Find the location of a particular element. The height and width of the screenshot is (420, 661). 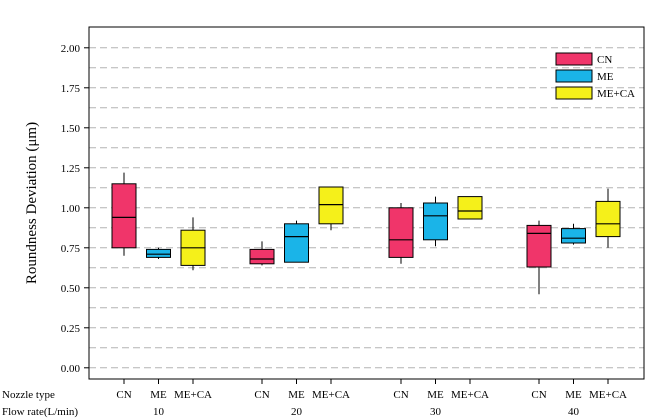

y-tick-label: 0.00 is located at coordinates (71, 369).